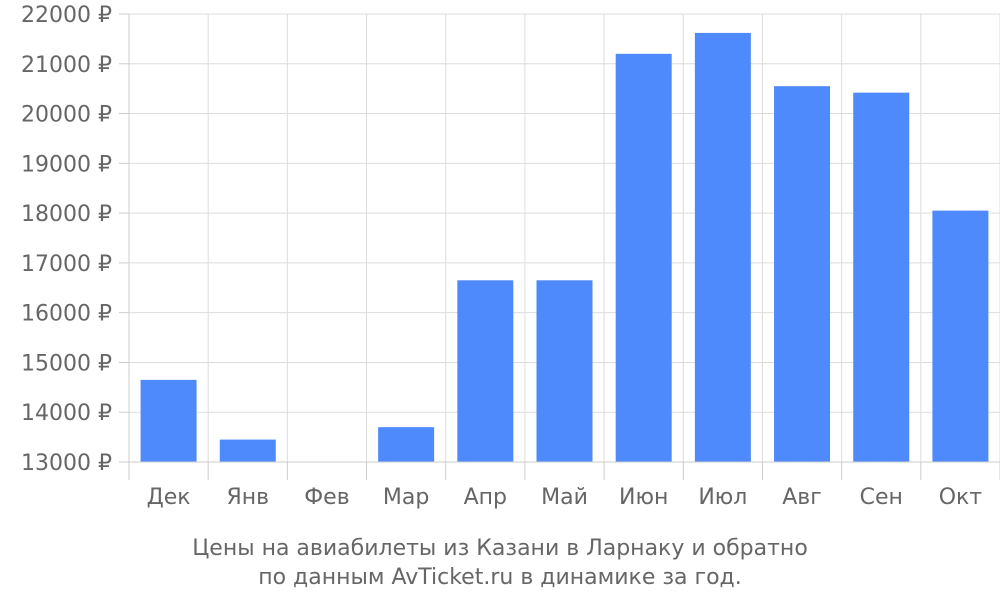 The image size is (1000, 600). What do you see at coordinates (406, 497) in the screenshot?
I see `x-tick-label: Мар` at bounding box center [406, 497].